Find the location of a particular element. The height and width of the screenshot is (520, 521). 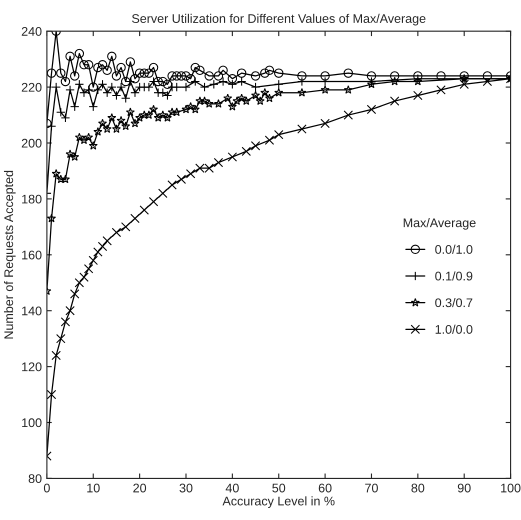

x-tick-label: 20 is located at coordinates (139, 488).